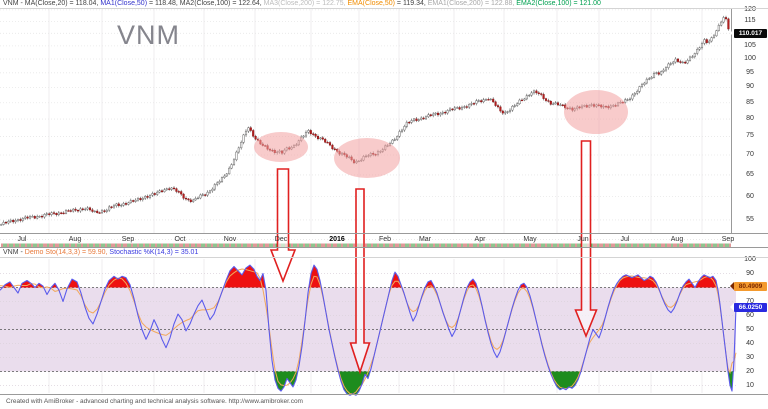  Describe the element at coordinates (95, 252) in the screenshot. I see `indicator-value: = 59.90,` at that location.